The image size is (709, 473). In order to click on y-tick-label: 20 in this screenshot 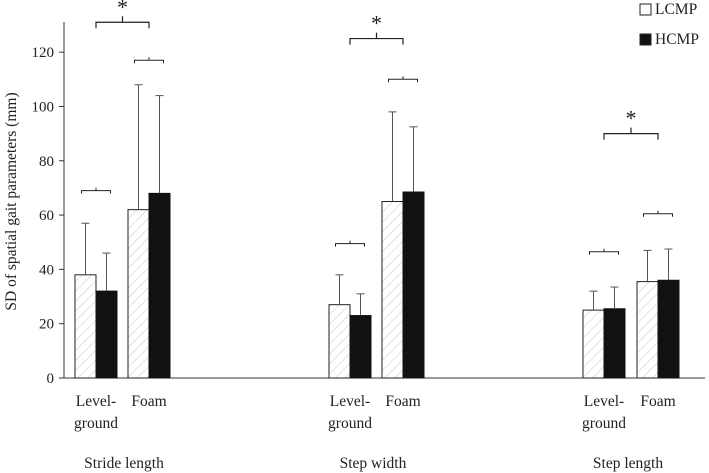, I will do `click(46, 325)`.